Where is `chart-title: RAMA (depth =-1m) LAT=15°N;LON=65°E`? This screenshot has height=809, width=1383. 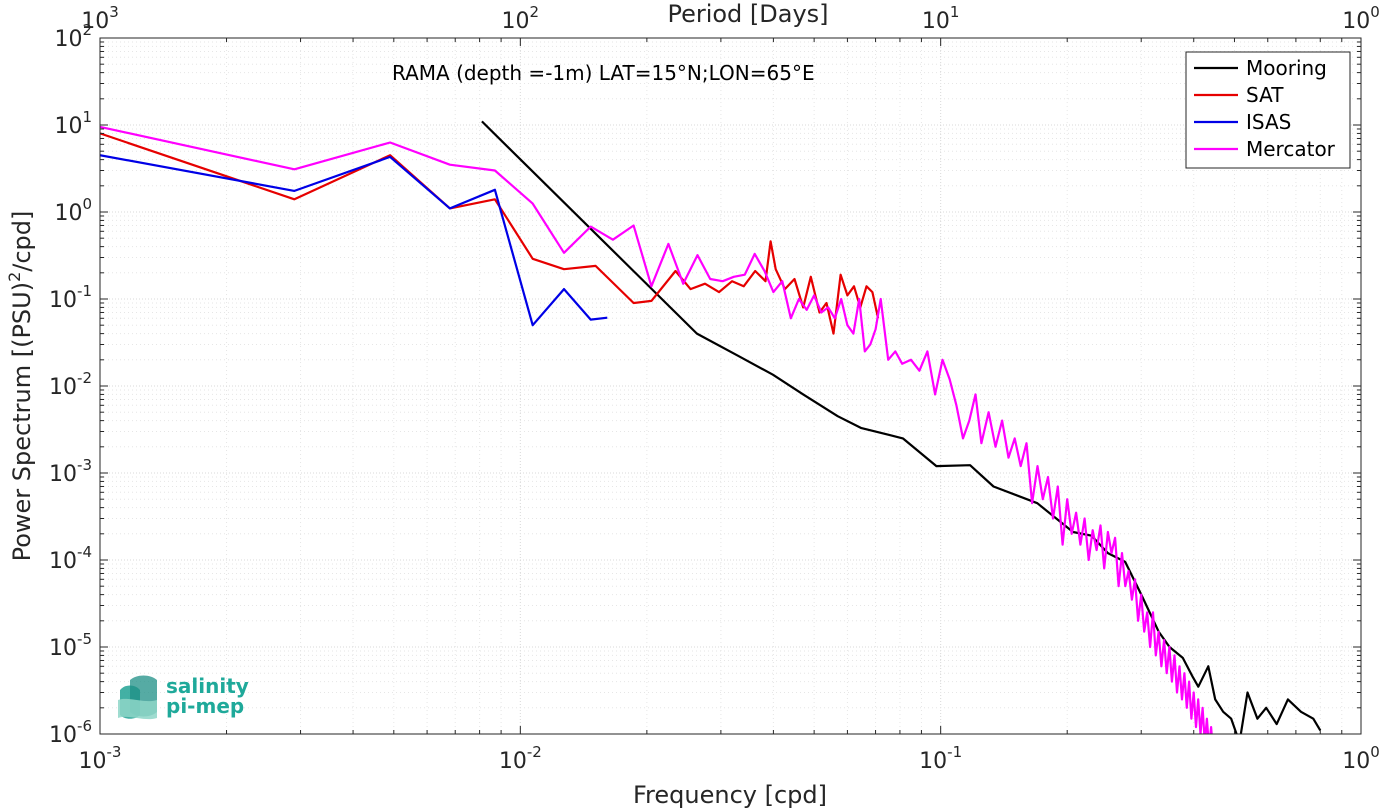
chart-title: RAMA (depth =-1m) LAT=15°N;LON=65°E is located at coordinates (603, 73).